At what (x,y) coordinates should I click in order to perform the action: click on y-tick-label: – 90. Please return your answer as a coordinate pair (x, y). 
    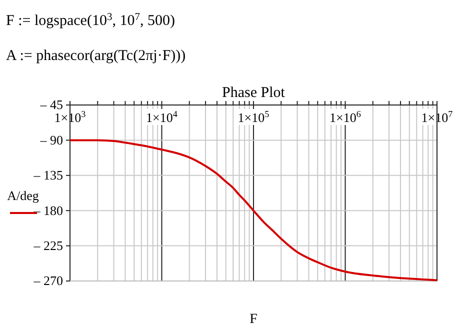
    Looking at the image, I should click on (51, 140).